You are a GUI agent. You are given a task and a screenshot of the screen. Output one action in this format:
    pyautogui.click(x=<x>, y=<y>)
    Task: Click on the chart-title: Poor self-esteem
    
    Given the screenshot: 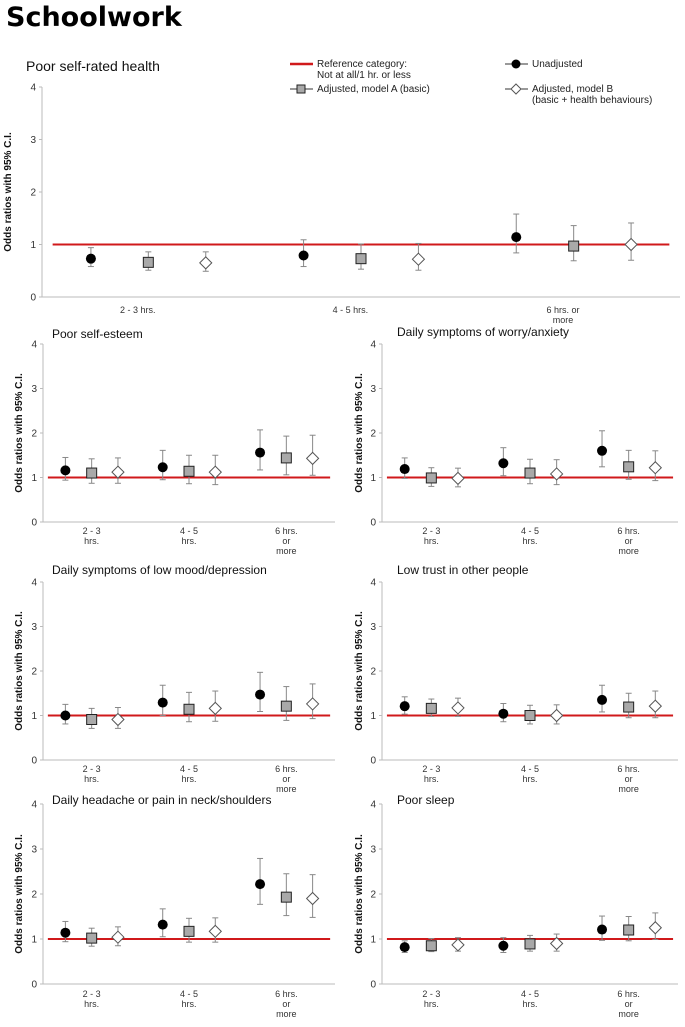 What is the action you would take?
    pyautogui.click(x=97, y=334)
    